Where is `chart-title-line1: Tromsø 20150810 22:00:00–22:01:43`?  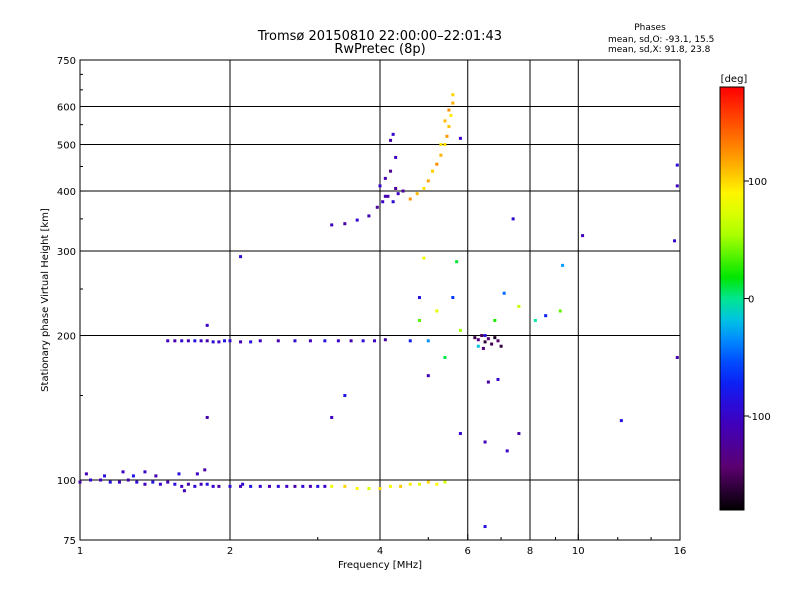 chart-title-line1: Tromsø 20150810 22:00:00–22:01:43 is located at coordinates (379, 36).